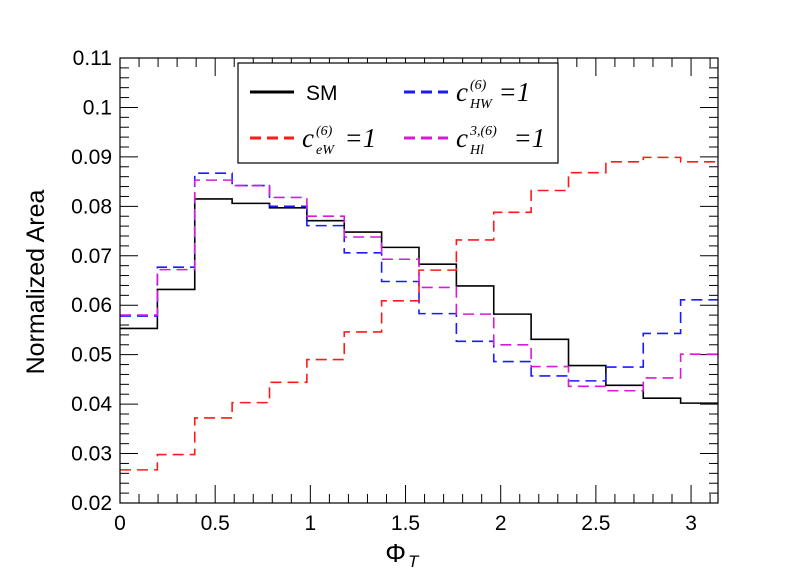 This screenshot has height=575, width=798. I want to click on y-tick-label: 0.04, so click(91, 404).